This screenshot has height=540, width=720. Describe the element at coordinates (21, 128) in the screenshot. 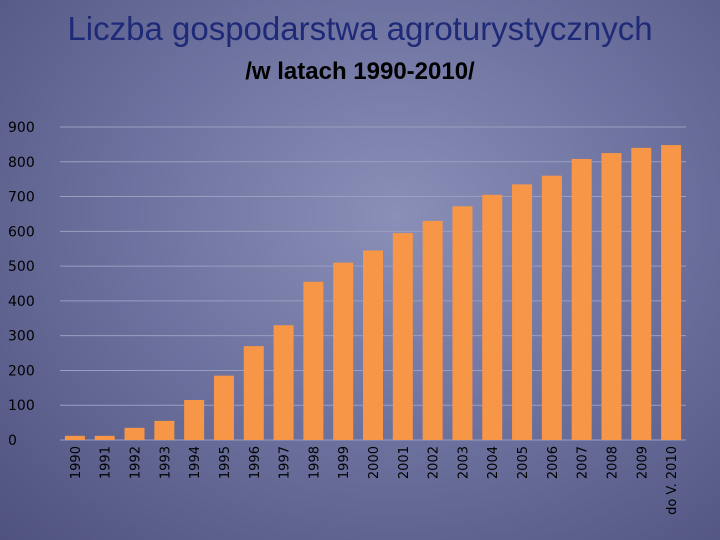

I see `y-tick-label: 900` at that location.